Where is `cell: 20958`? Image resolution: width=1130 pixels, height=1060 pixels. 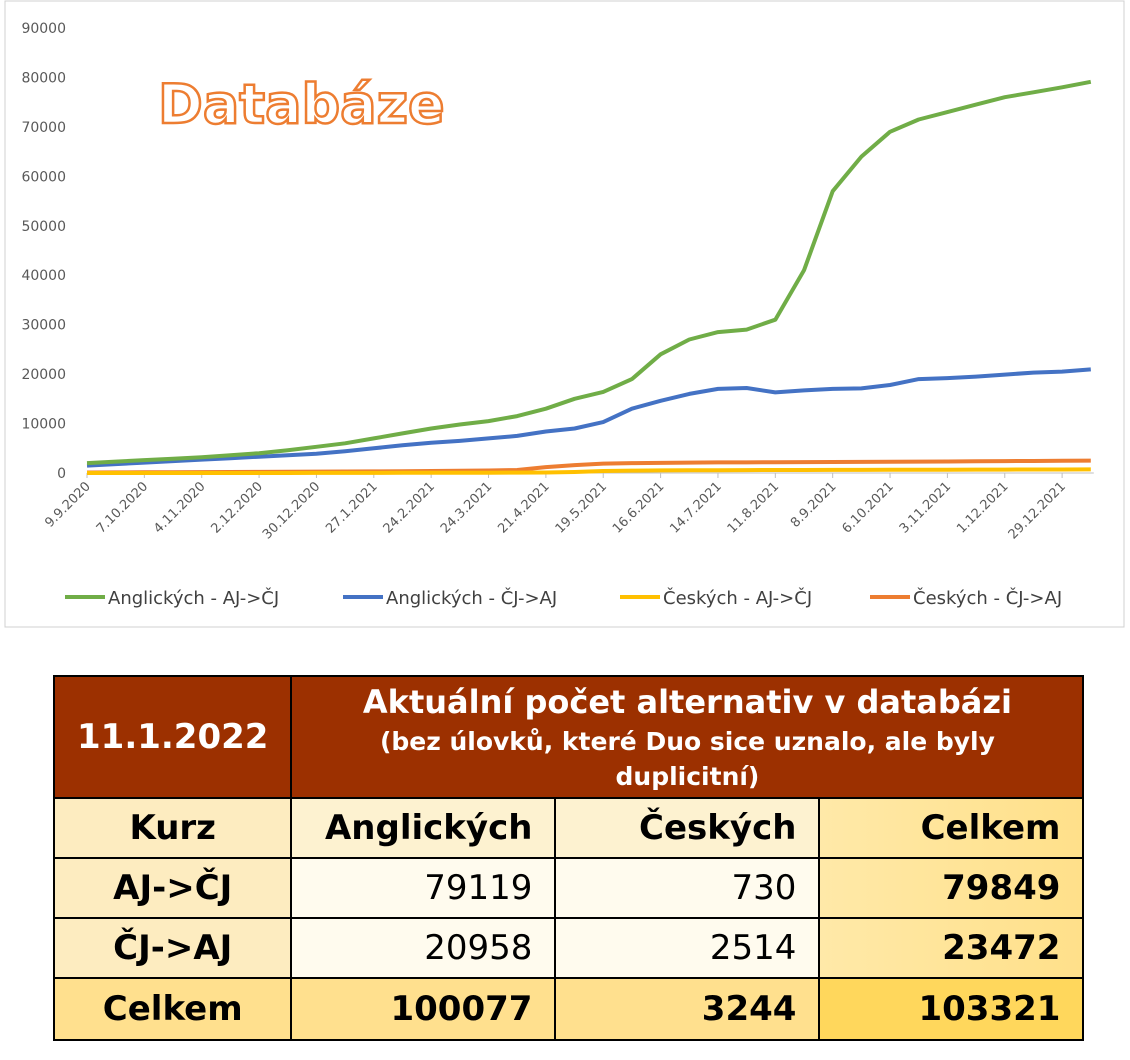 cell: 20958 is located at coordinates (423, 948).